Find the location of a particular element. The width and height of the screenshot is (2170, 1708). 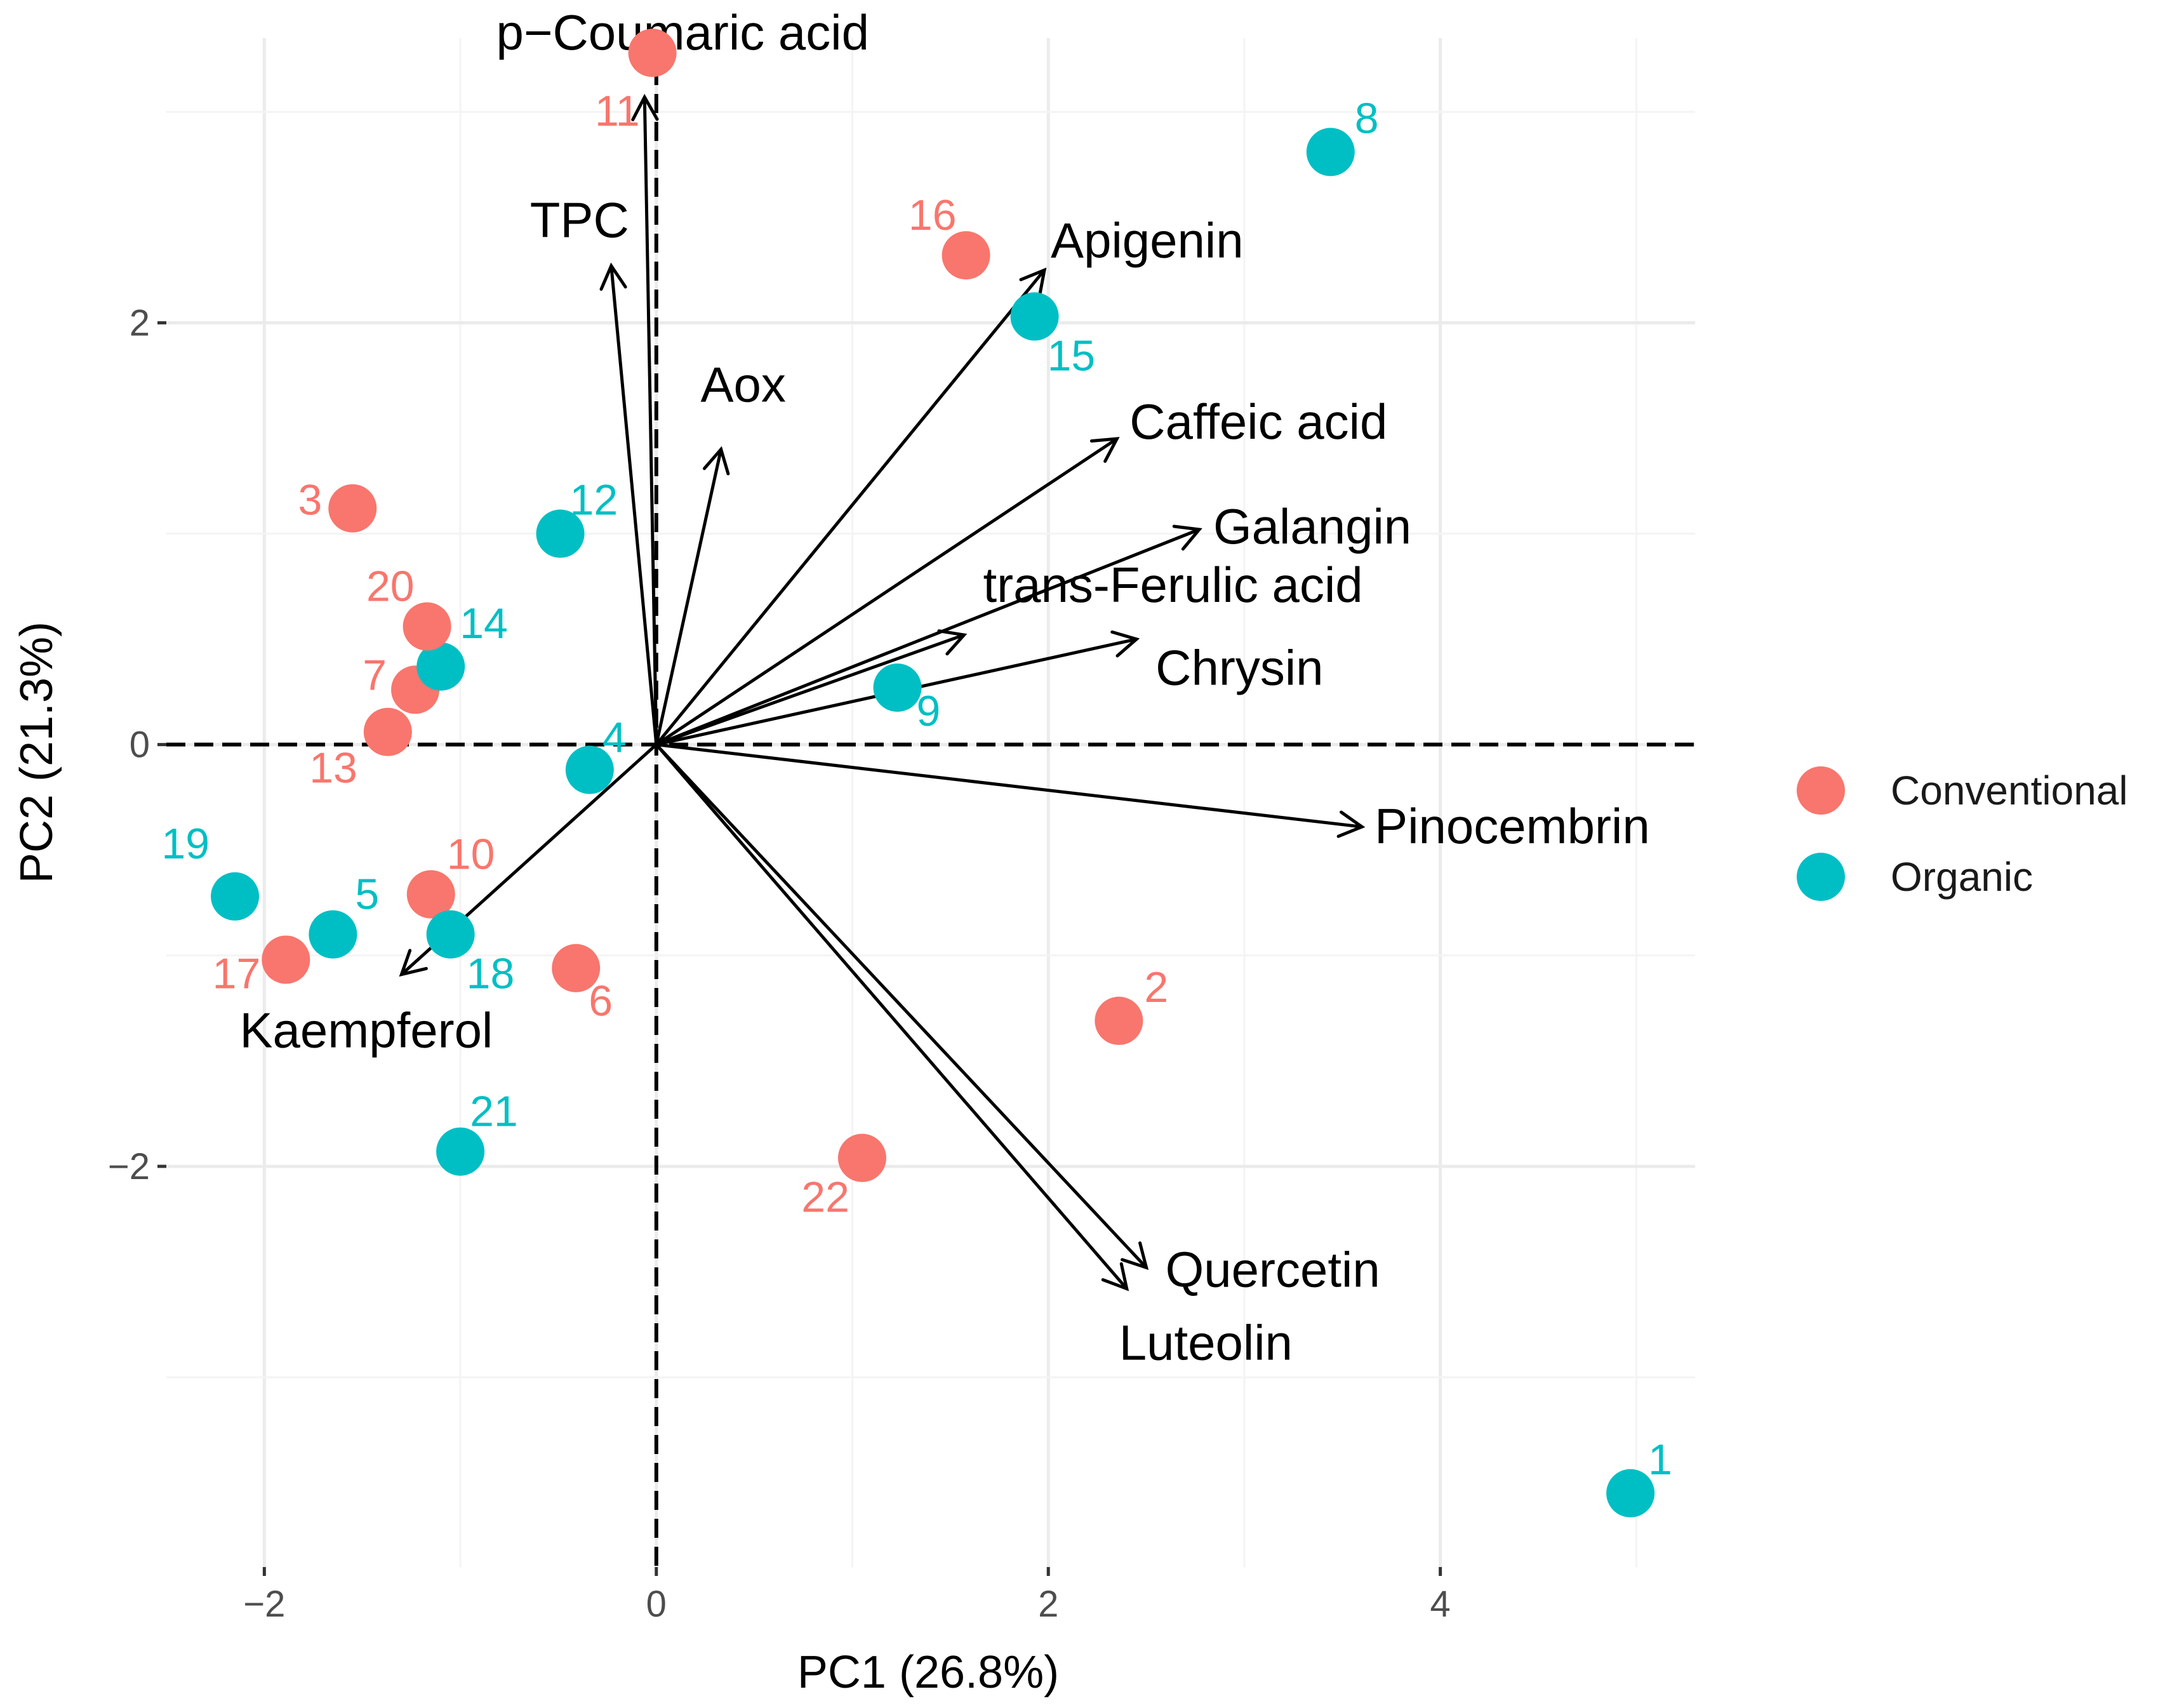

score-point-label: 20 is located at coordinates (391, 587).